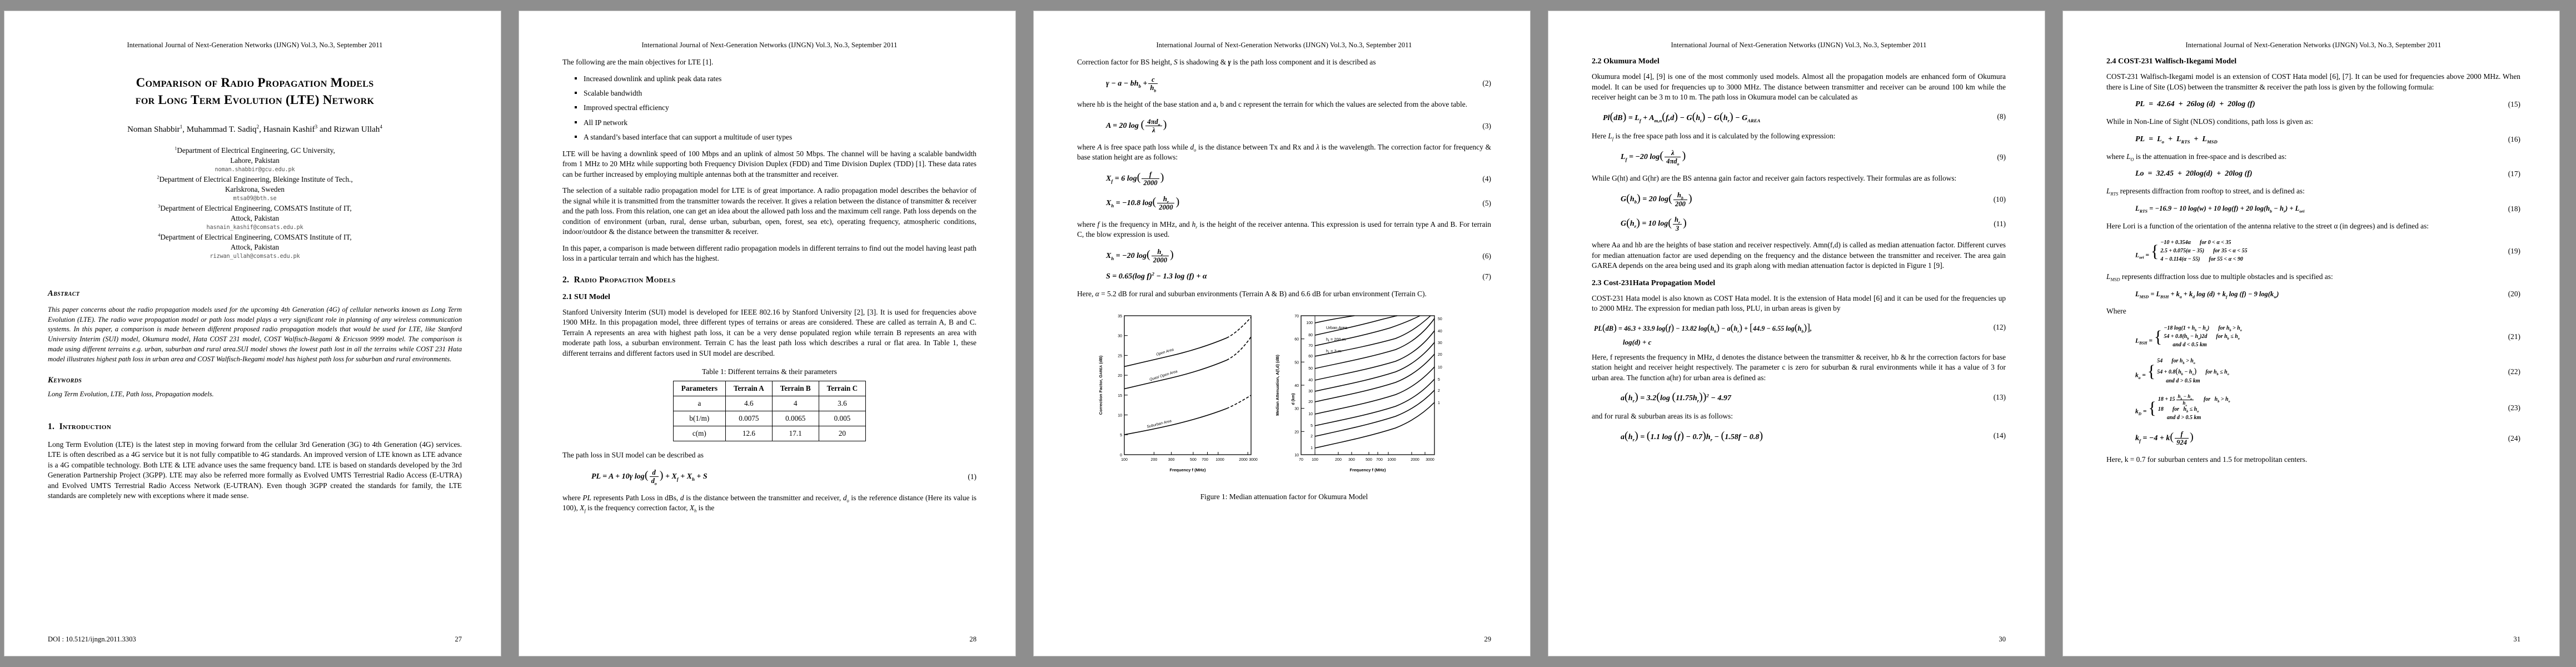 The height and width of the screenshot is (667, 2576). Describe the element at coordinates (1219, 460) in the screenshot. I see `svg-text: 1000` at that location.